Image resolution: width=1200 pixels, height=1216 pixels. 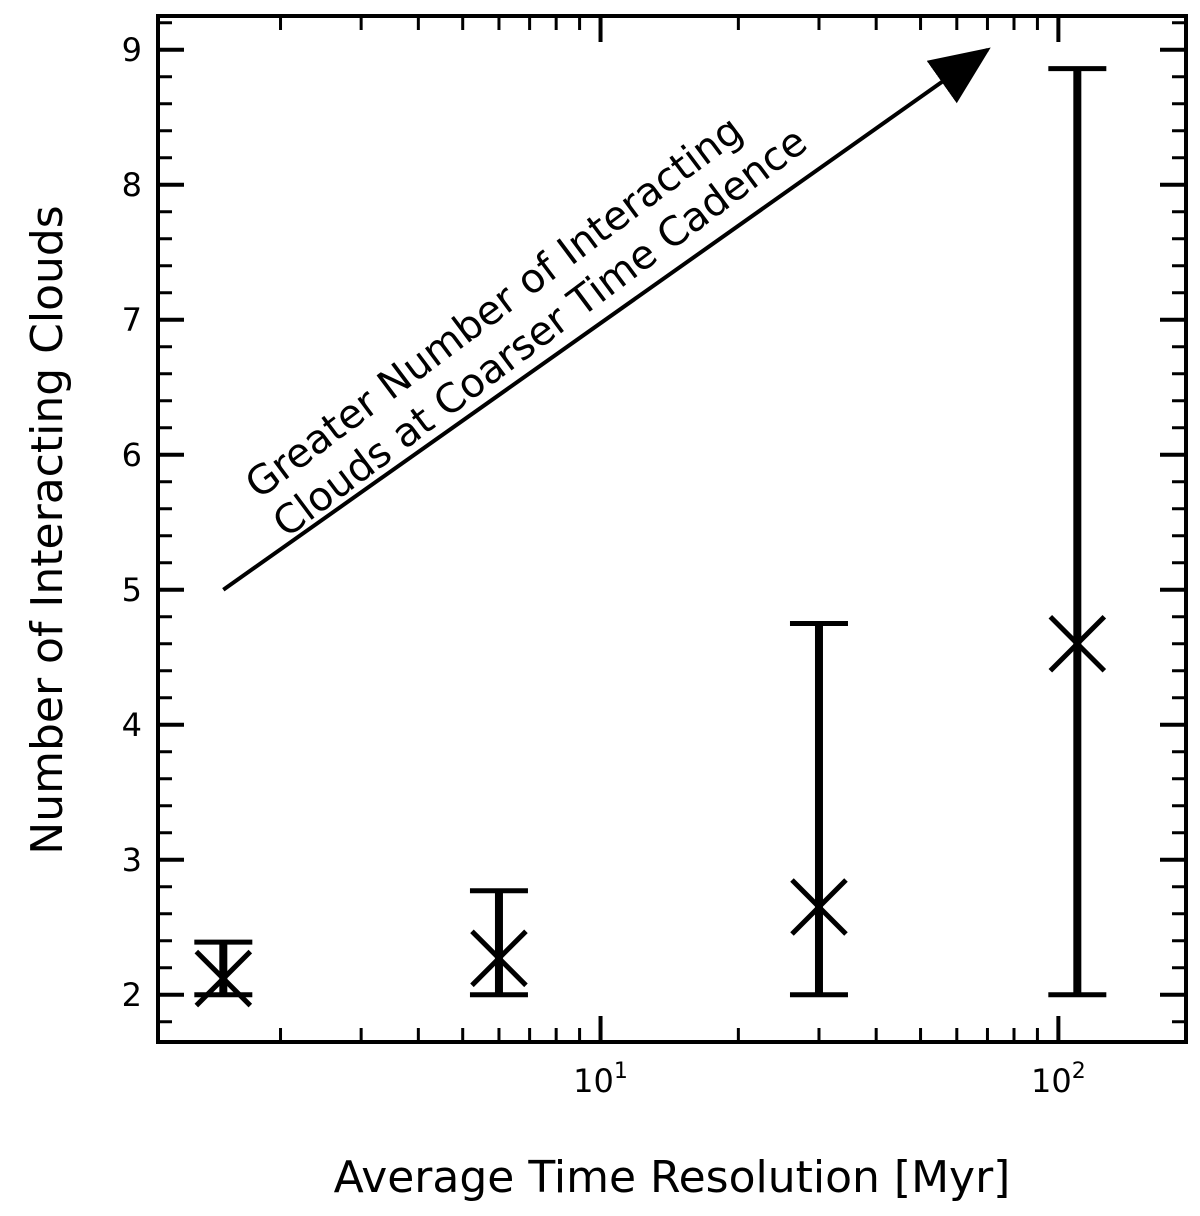 What do you see at coordinates (132, 995) in the screenshot?
I see `y-tick-label: 2` at bounding box center [132, 995].